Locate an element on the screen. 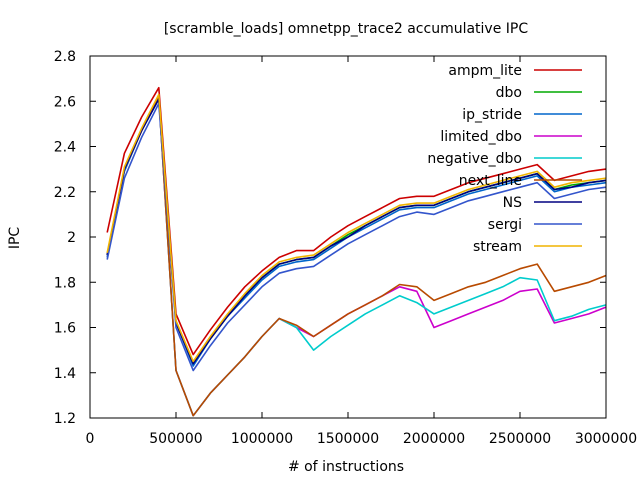 This screenshot has height=480, width=640. x-axis-label: # of instructions is located at coordinates (346, 467).